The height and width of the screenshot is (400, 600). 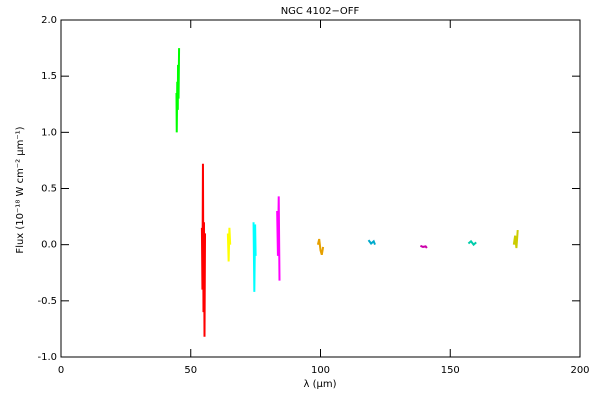 What do you see at coordinates (49, 189) in the screenshot?
I see `y-tick-label: 0.5` at bounding box center [49, 189].